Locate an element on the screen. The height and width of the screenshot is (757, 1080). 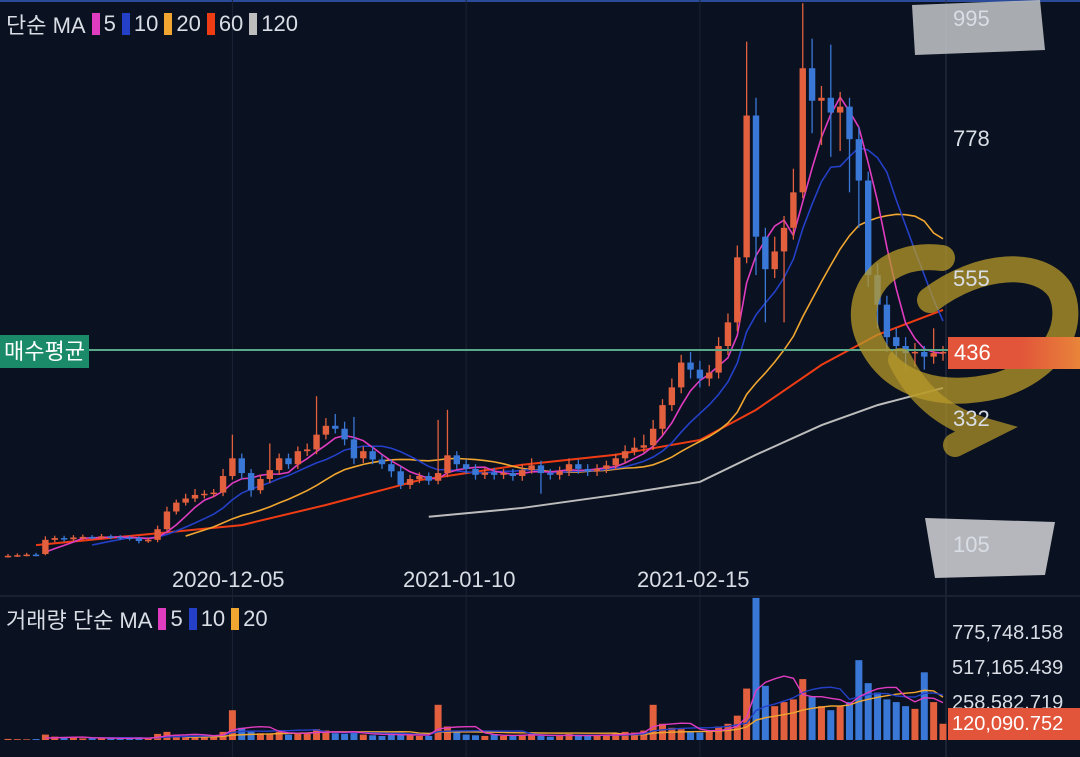
ma120-label: 120 is located at coordinates (280, 23).